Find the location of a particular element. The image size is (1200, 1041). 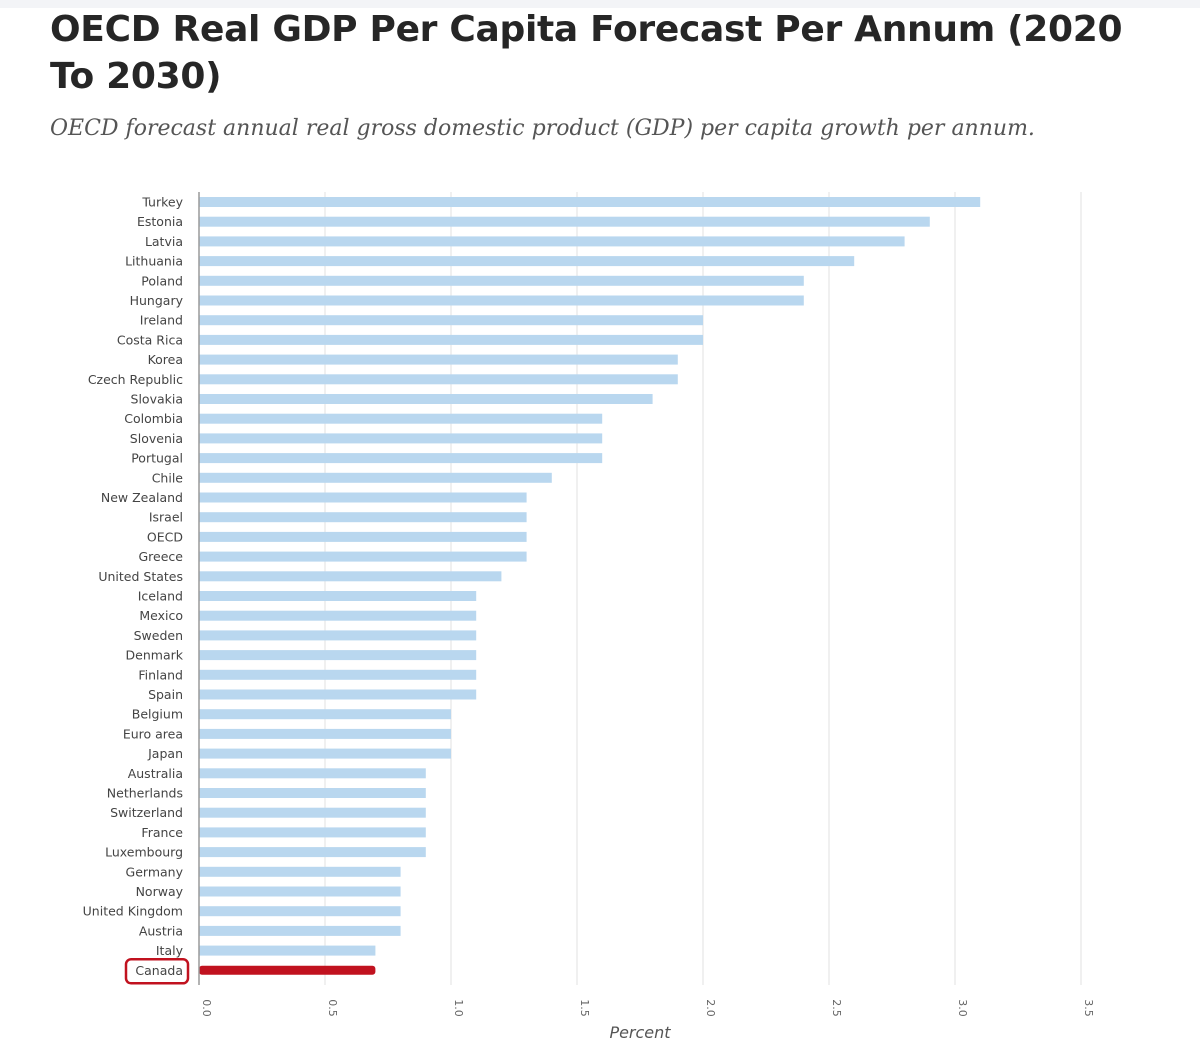

bar-france is located at coordinates (312, 832).